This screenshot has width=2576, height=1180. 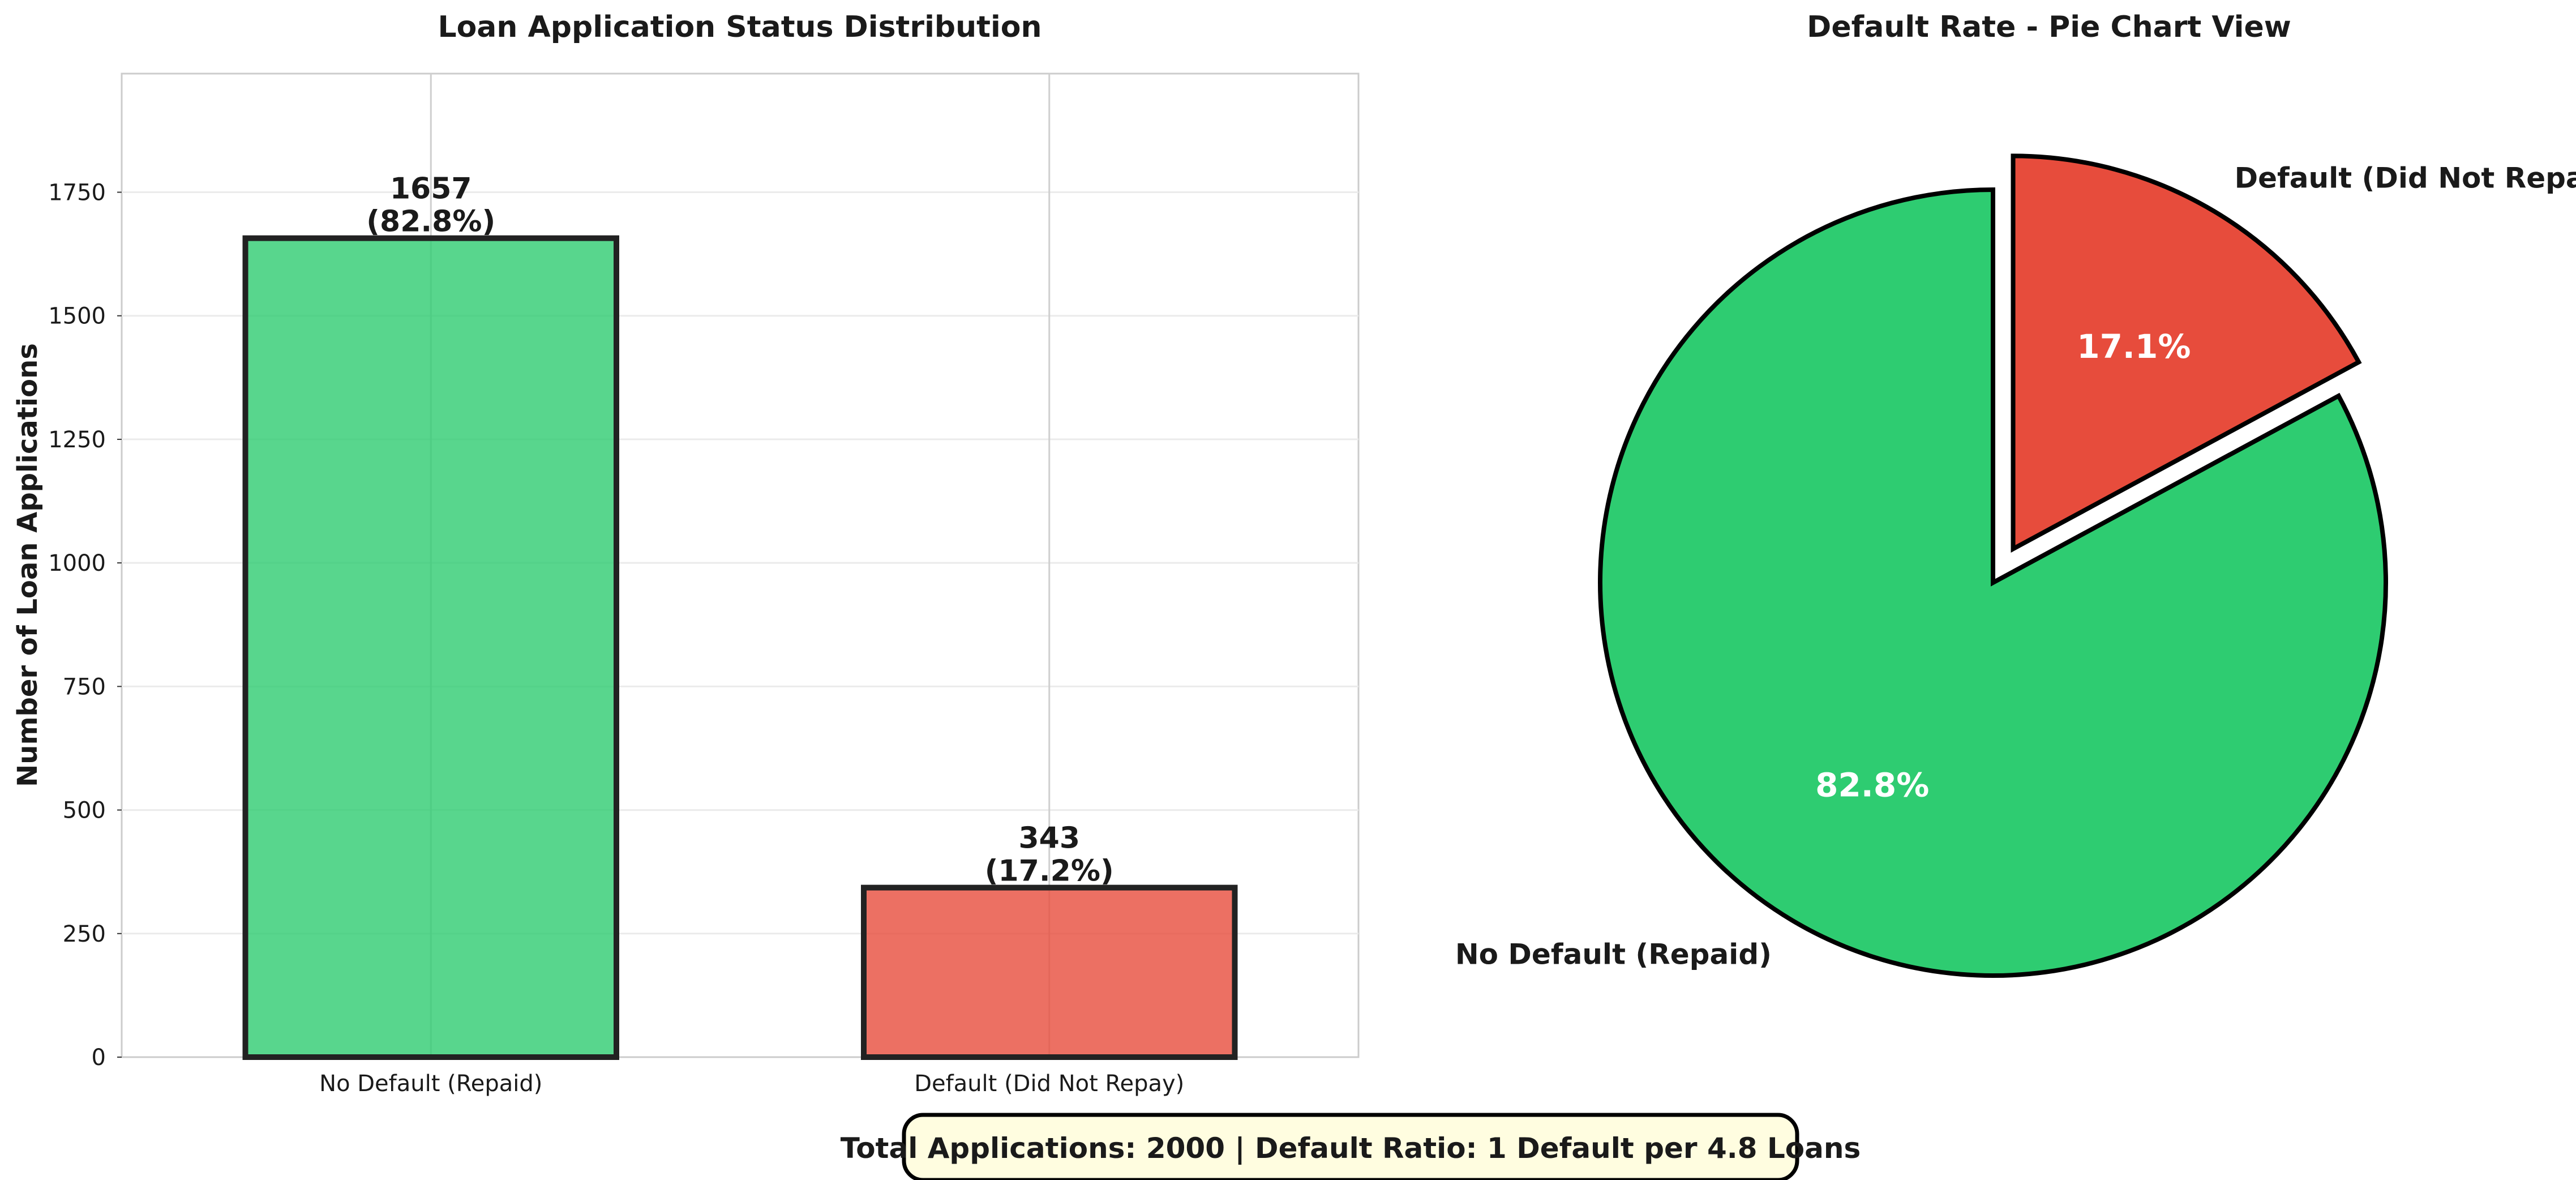 I want to click on bar-value-label: 343, so click(x=1049, y=839).